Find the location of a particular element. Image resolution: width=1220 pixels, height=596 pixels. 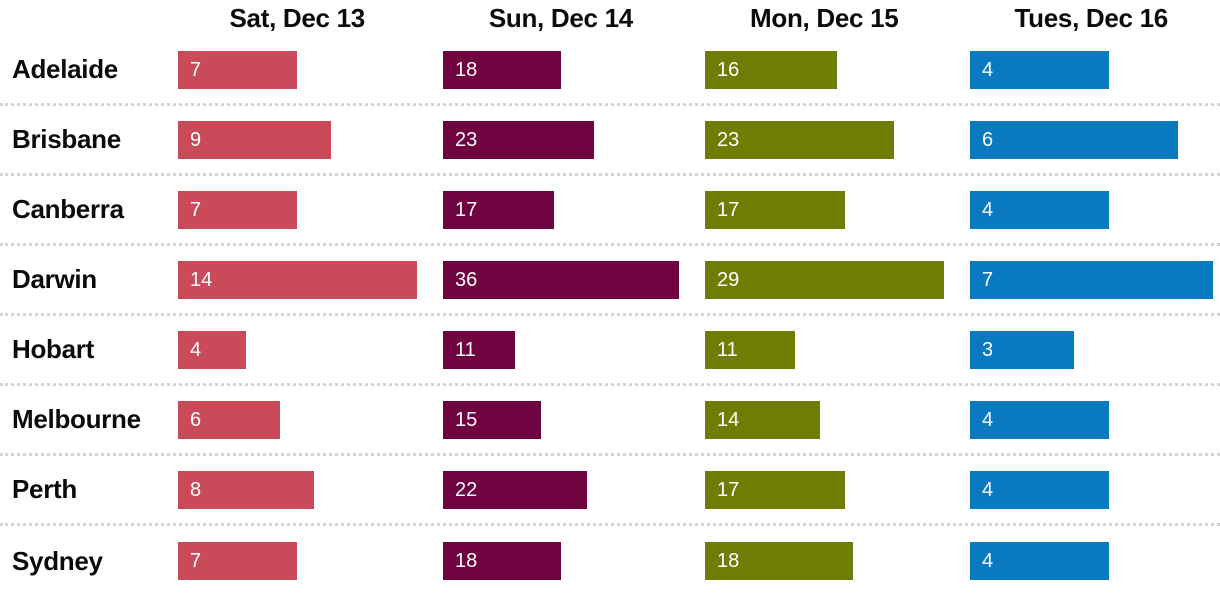

bar-cell: 18 is located at coordinates (574, 69).